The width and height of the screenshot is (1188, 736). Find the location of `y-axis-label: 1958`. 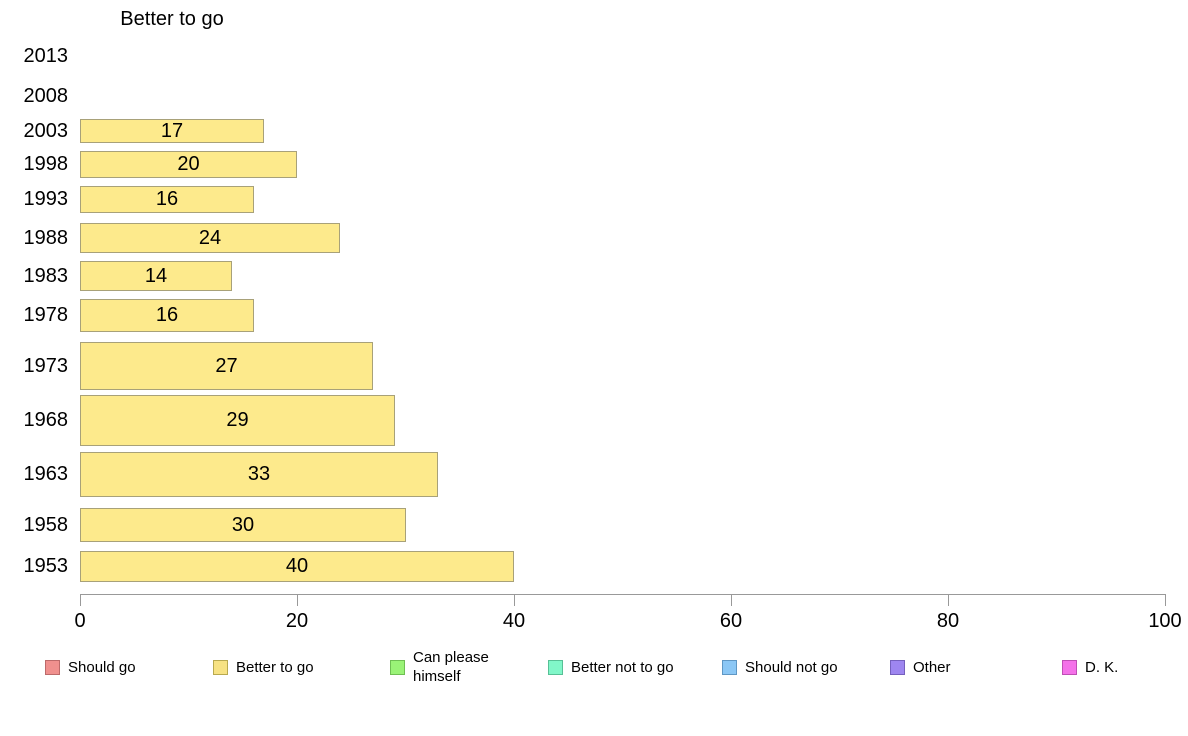

y-axis-label: 1958 is located at coordinates (46, 525).